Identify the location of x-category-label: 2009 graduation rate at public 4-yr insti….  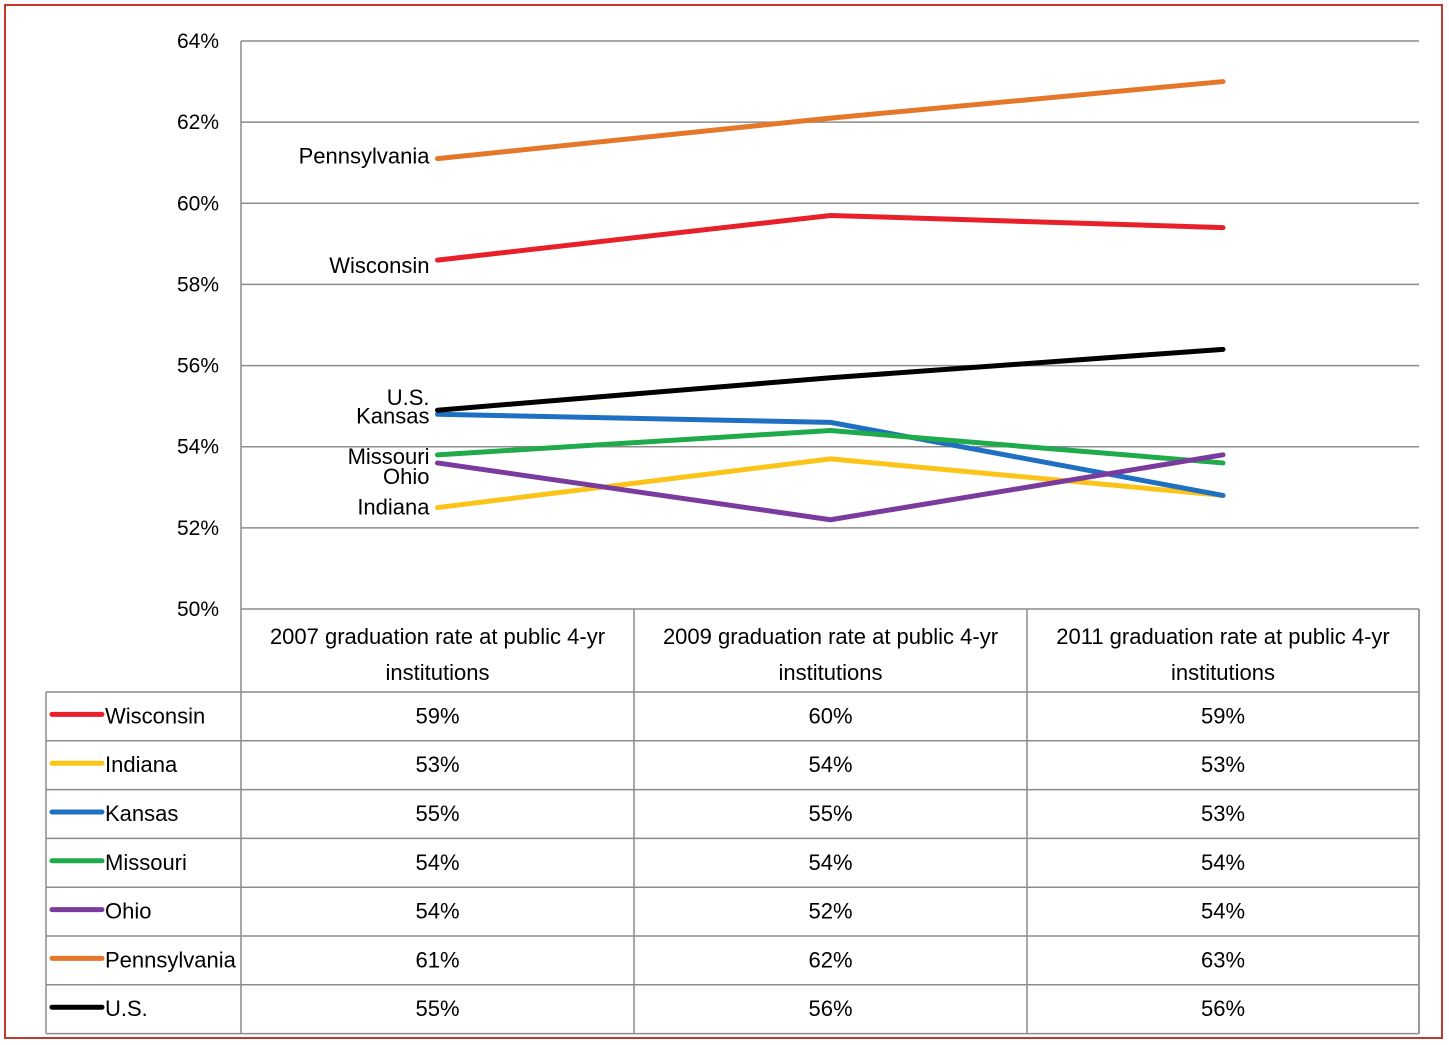
(830, 654).